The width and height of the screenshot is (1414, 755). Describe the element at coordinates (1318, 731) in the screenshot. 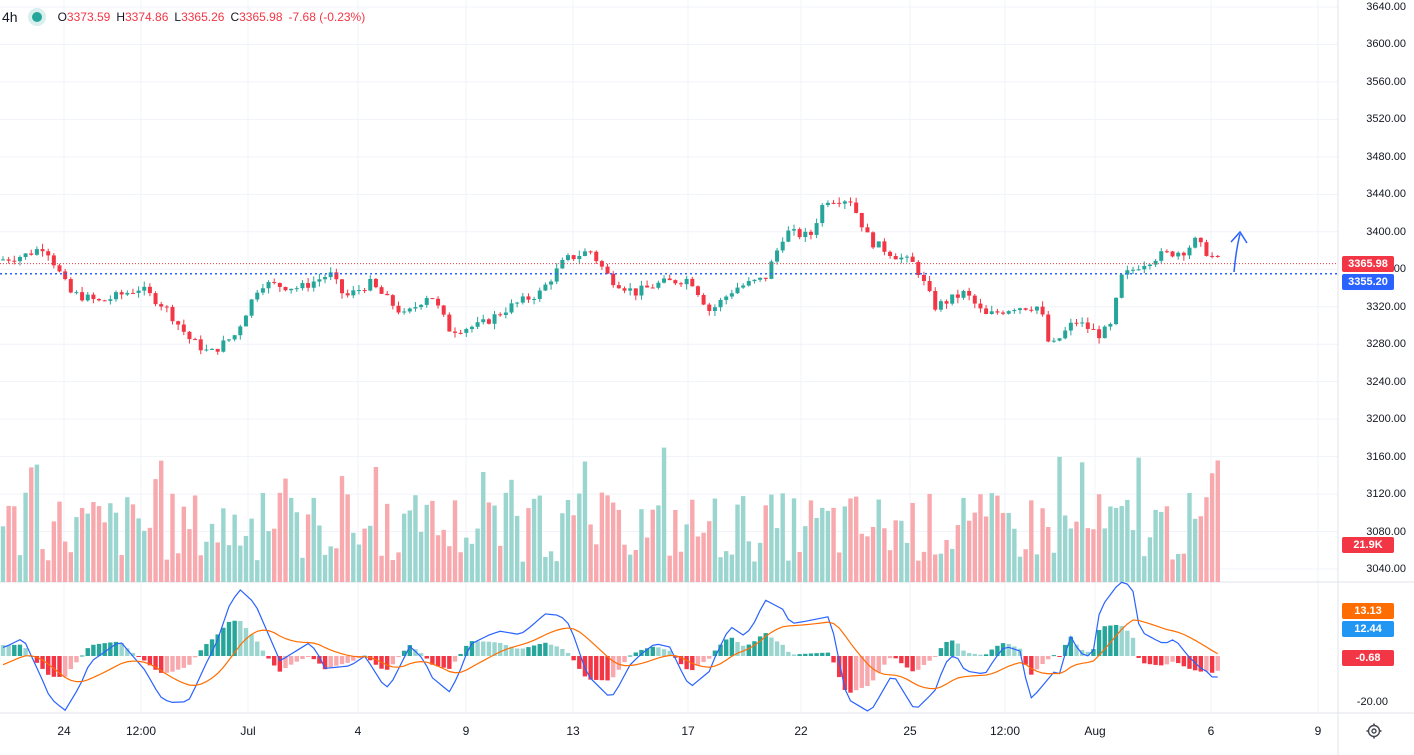

I see `time-tick-label: 9` at that location.